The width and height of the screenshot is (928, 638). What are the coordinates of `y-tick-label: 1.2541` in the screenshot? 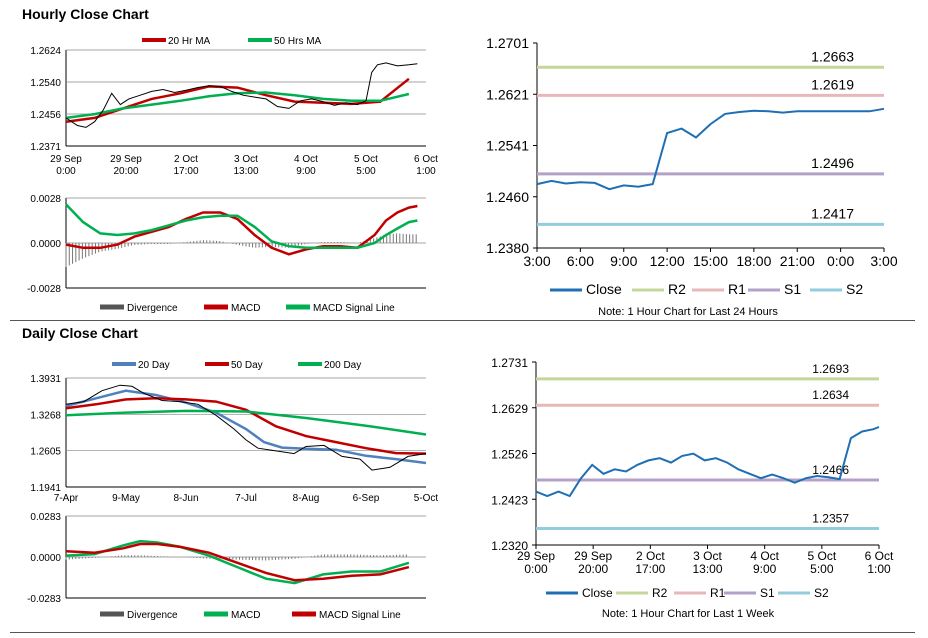 It's located at (507, 146).